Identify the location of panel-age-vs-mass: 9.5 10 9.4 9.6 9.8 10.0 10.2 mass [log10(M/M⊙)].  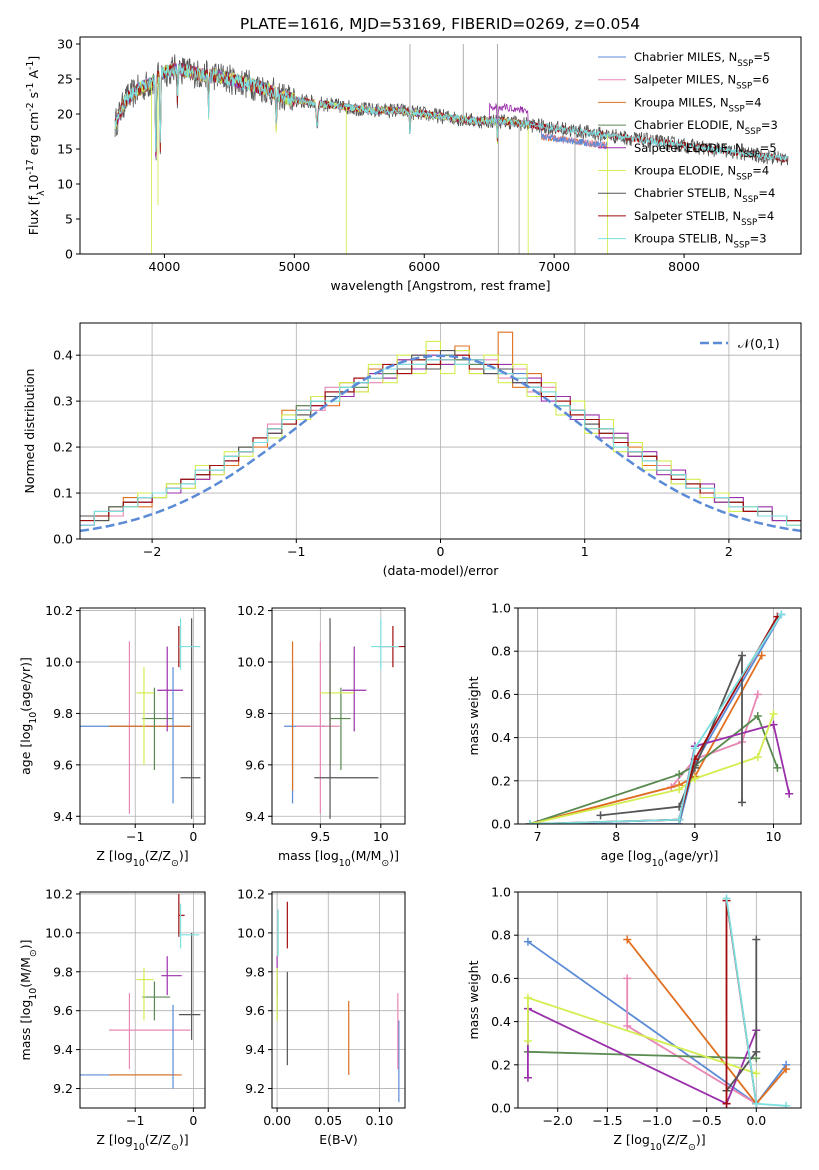
(321, 736).